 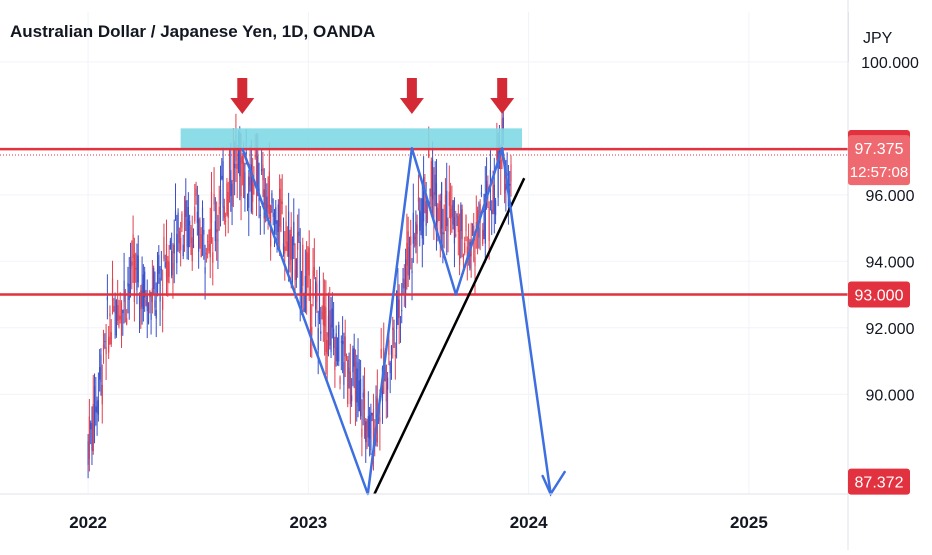 What do you see at coordinates (351, 139) in the screenshot?
I see `resistance-zone` at bounding box center [351, 139].